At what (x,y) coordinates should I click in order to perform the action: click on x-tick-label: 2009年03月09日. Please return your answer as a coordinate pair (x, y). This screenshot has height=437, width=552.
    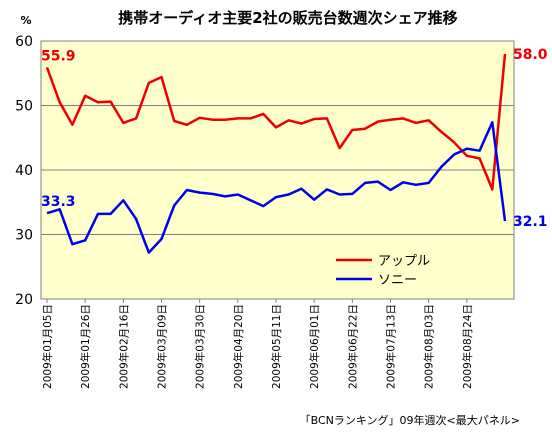
    Looking at the image, I should click on (162, 346).